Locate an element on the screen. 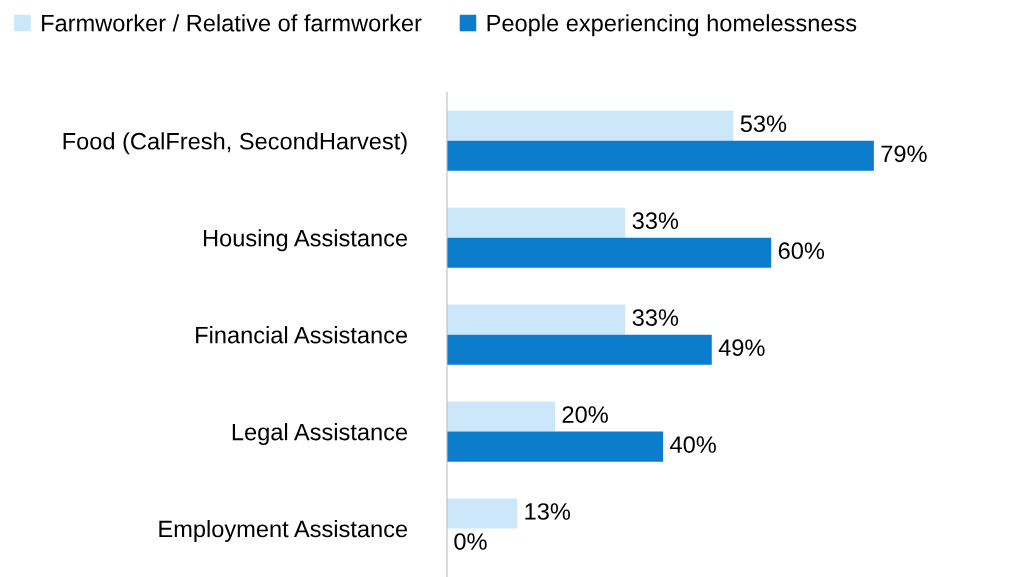 Image resolution: width=1009 pixels, height=577 pixels. data-label: 20% is located at coordinates (585, 414).